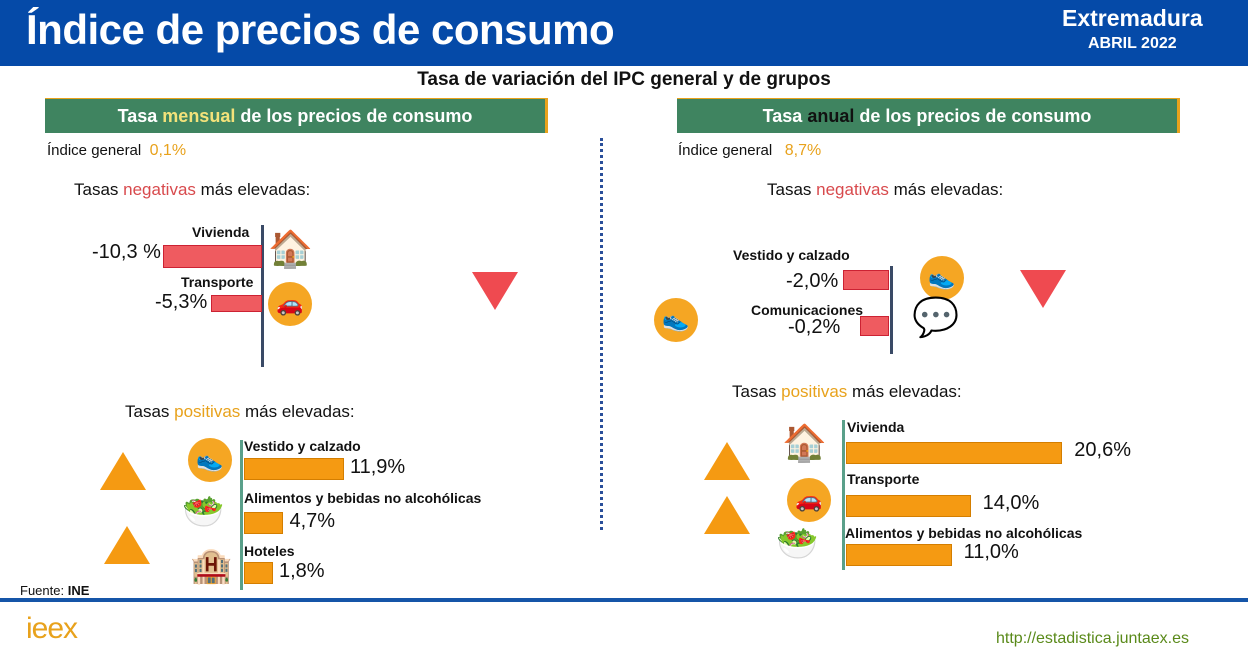  I want to click on category-label: Comunicaciones, so click(807, 310).